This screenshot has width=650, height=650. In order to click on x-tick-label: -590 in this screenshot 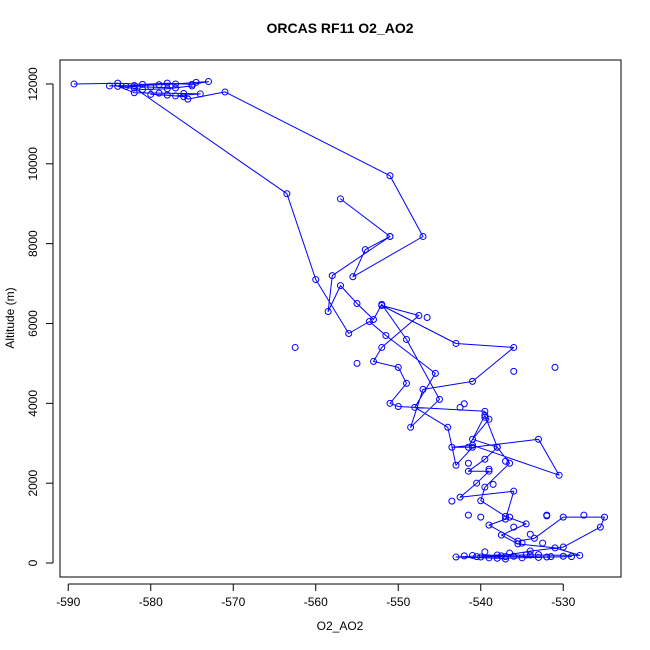, I will do `click(68, 602)`.